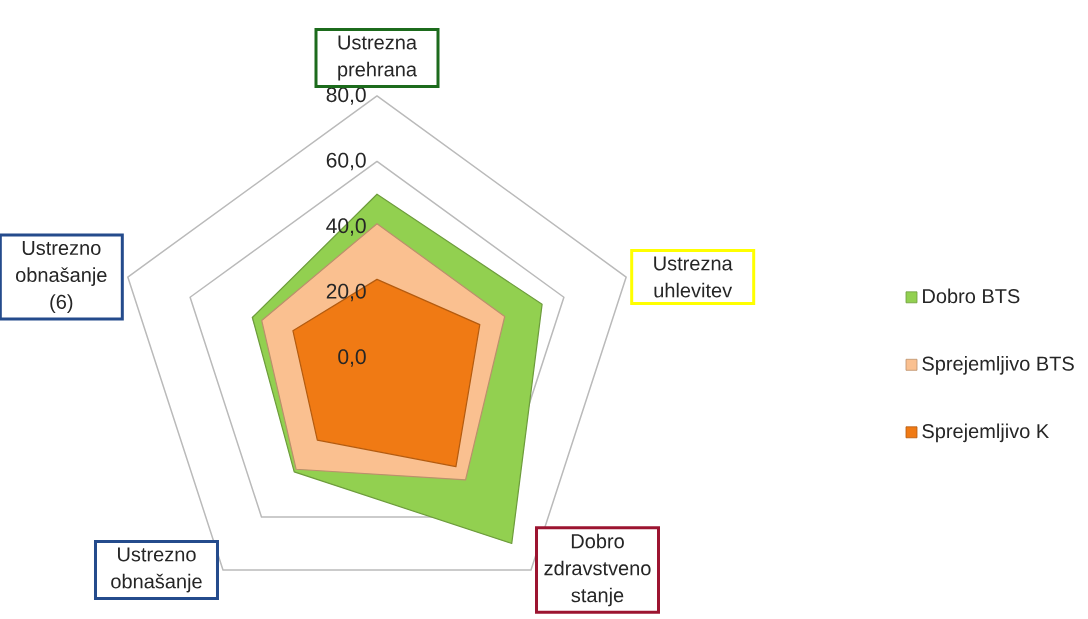  What do you see at coordinates (998, 365) in the screenshot?
I see `legend-label: Sprejemljivo BTS` at bounding box center [998, 365].